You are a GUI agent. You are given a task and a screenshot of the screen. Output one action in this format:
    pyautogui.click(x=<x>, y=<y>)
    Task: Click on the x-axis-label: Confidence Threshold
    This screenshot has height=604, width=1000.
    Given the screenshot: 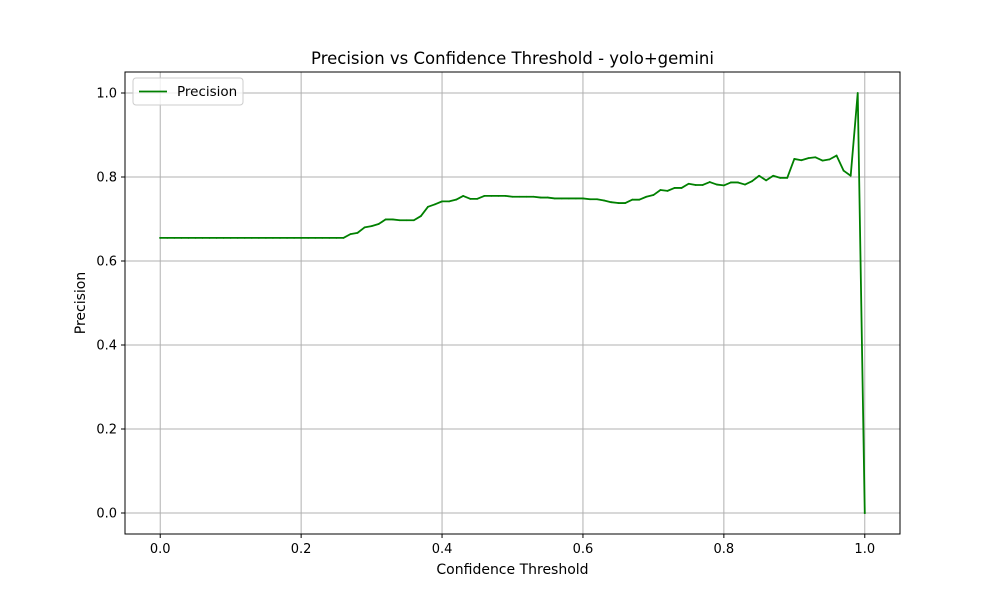 What is the action you would take?
    pyautogui.click(x=512, y=570)
    